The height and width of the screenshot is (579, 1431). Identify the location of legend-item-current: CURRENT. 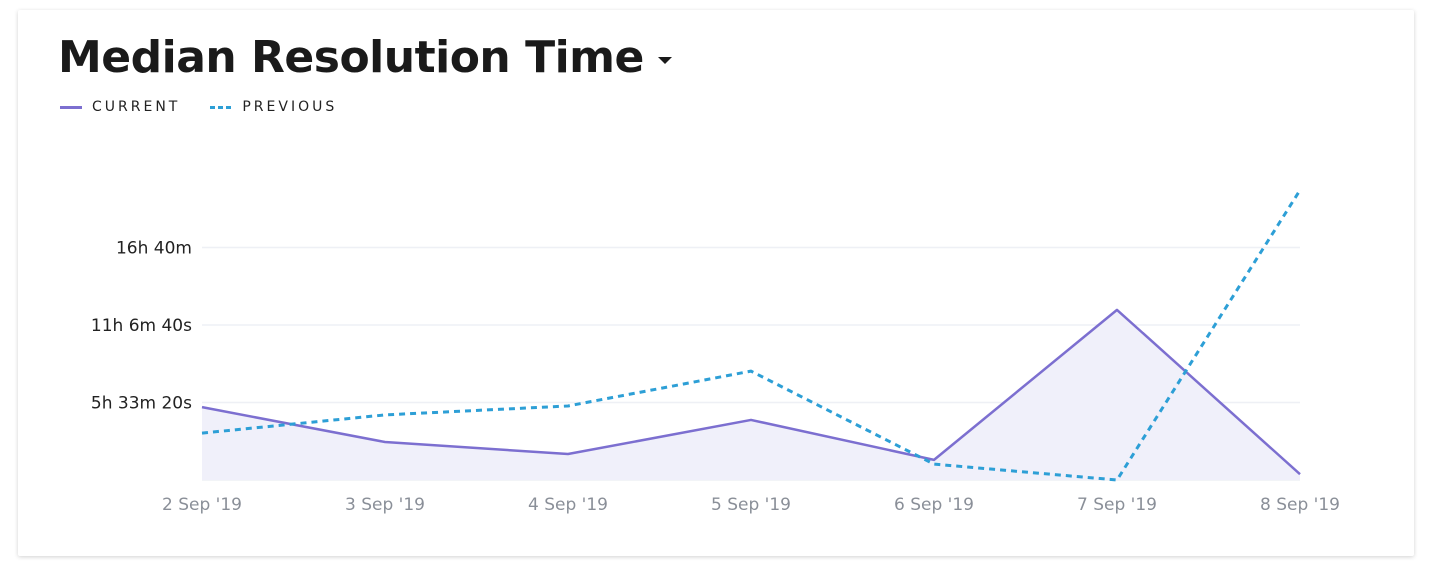
(120, 107).